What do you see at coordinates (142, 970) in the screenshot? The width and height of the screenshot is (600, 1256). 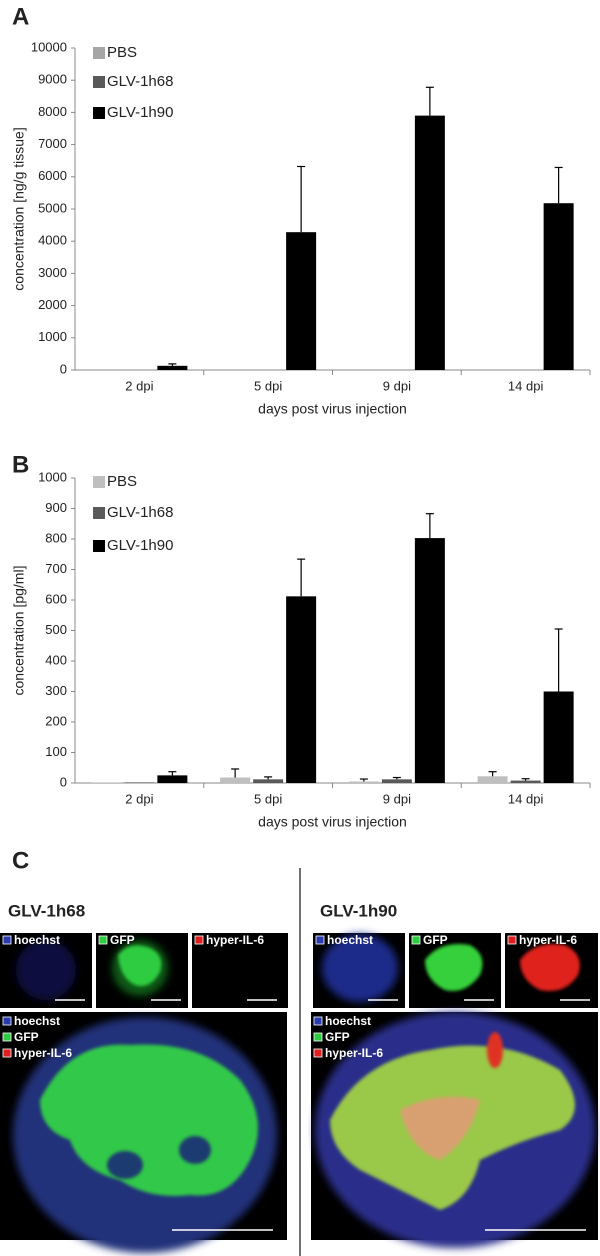 I see `image-gfp-left` at bounding box center [142, 970].